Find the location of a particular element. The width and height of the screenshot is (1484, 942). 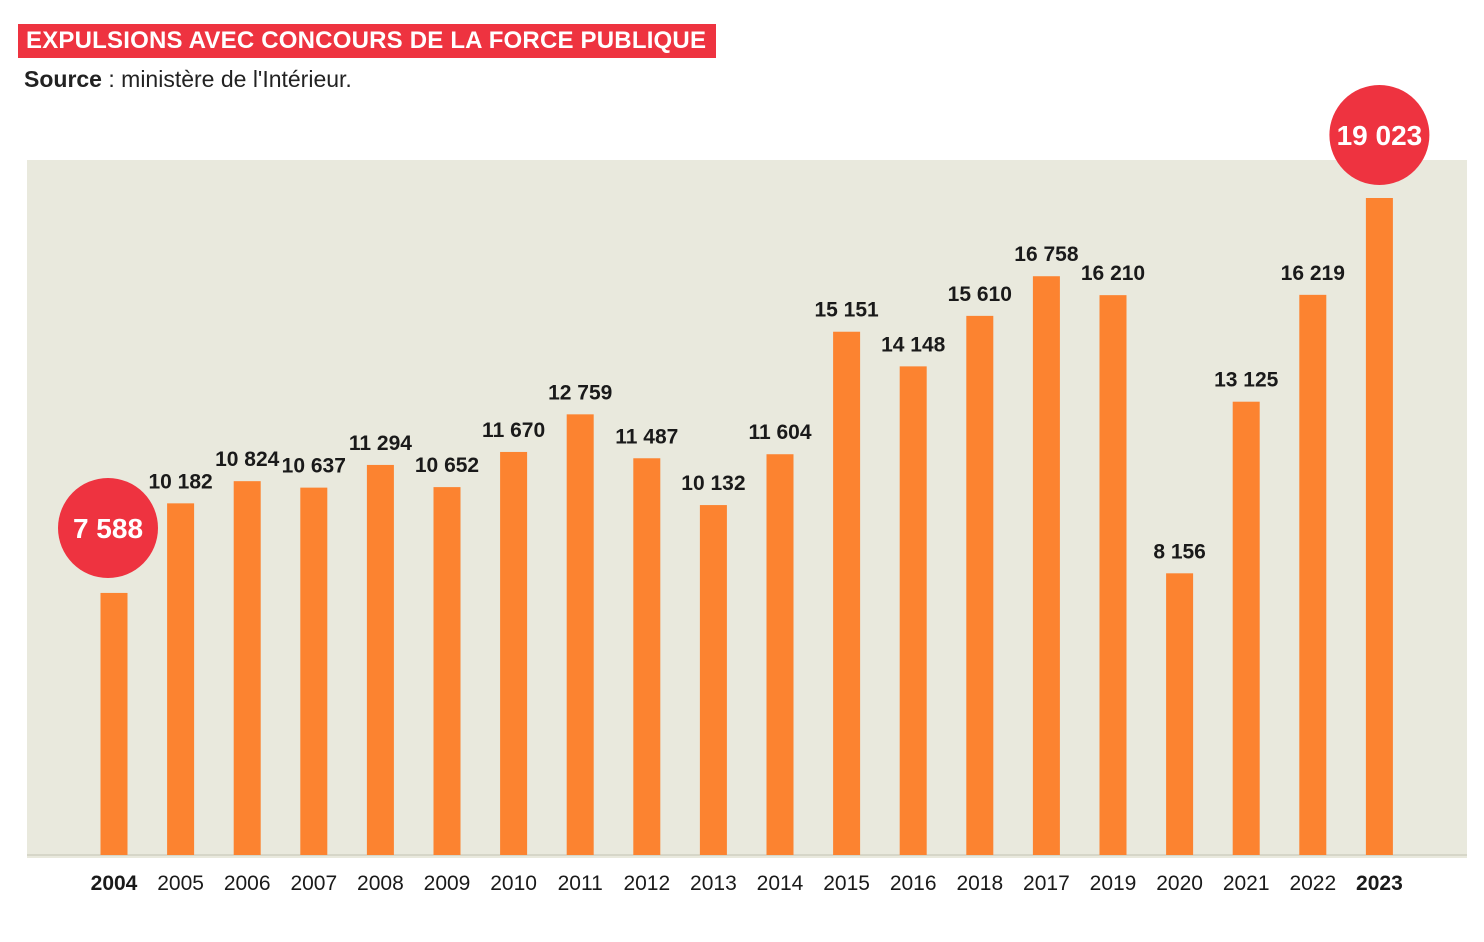

x-tick-label-2012: 2012 is located at coordinates (646, 883).